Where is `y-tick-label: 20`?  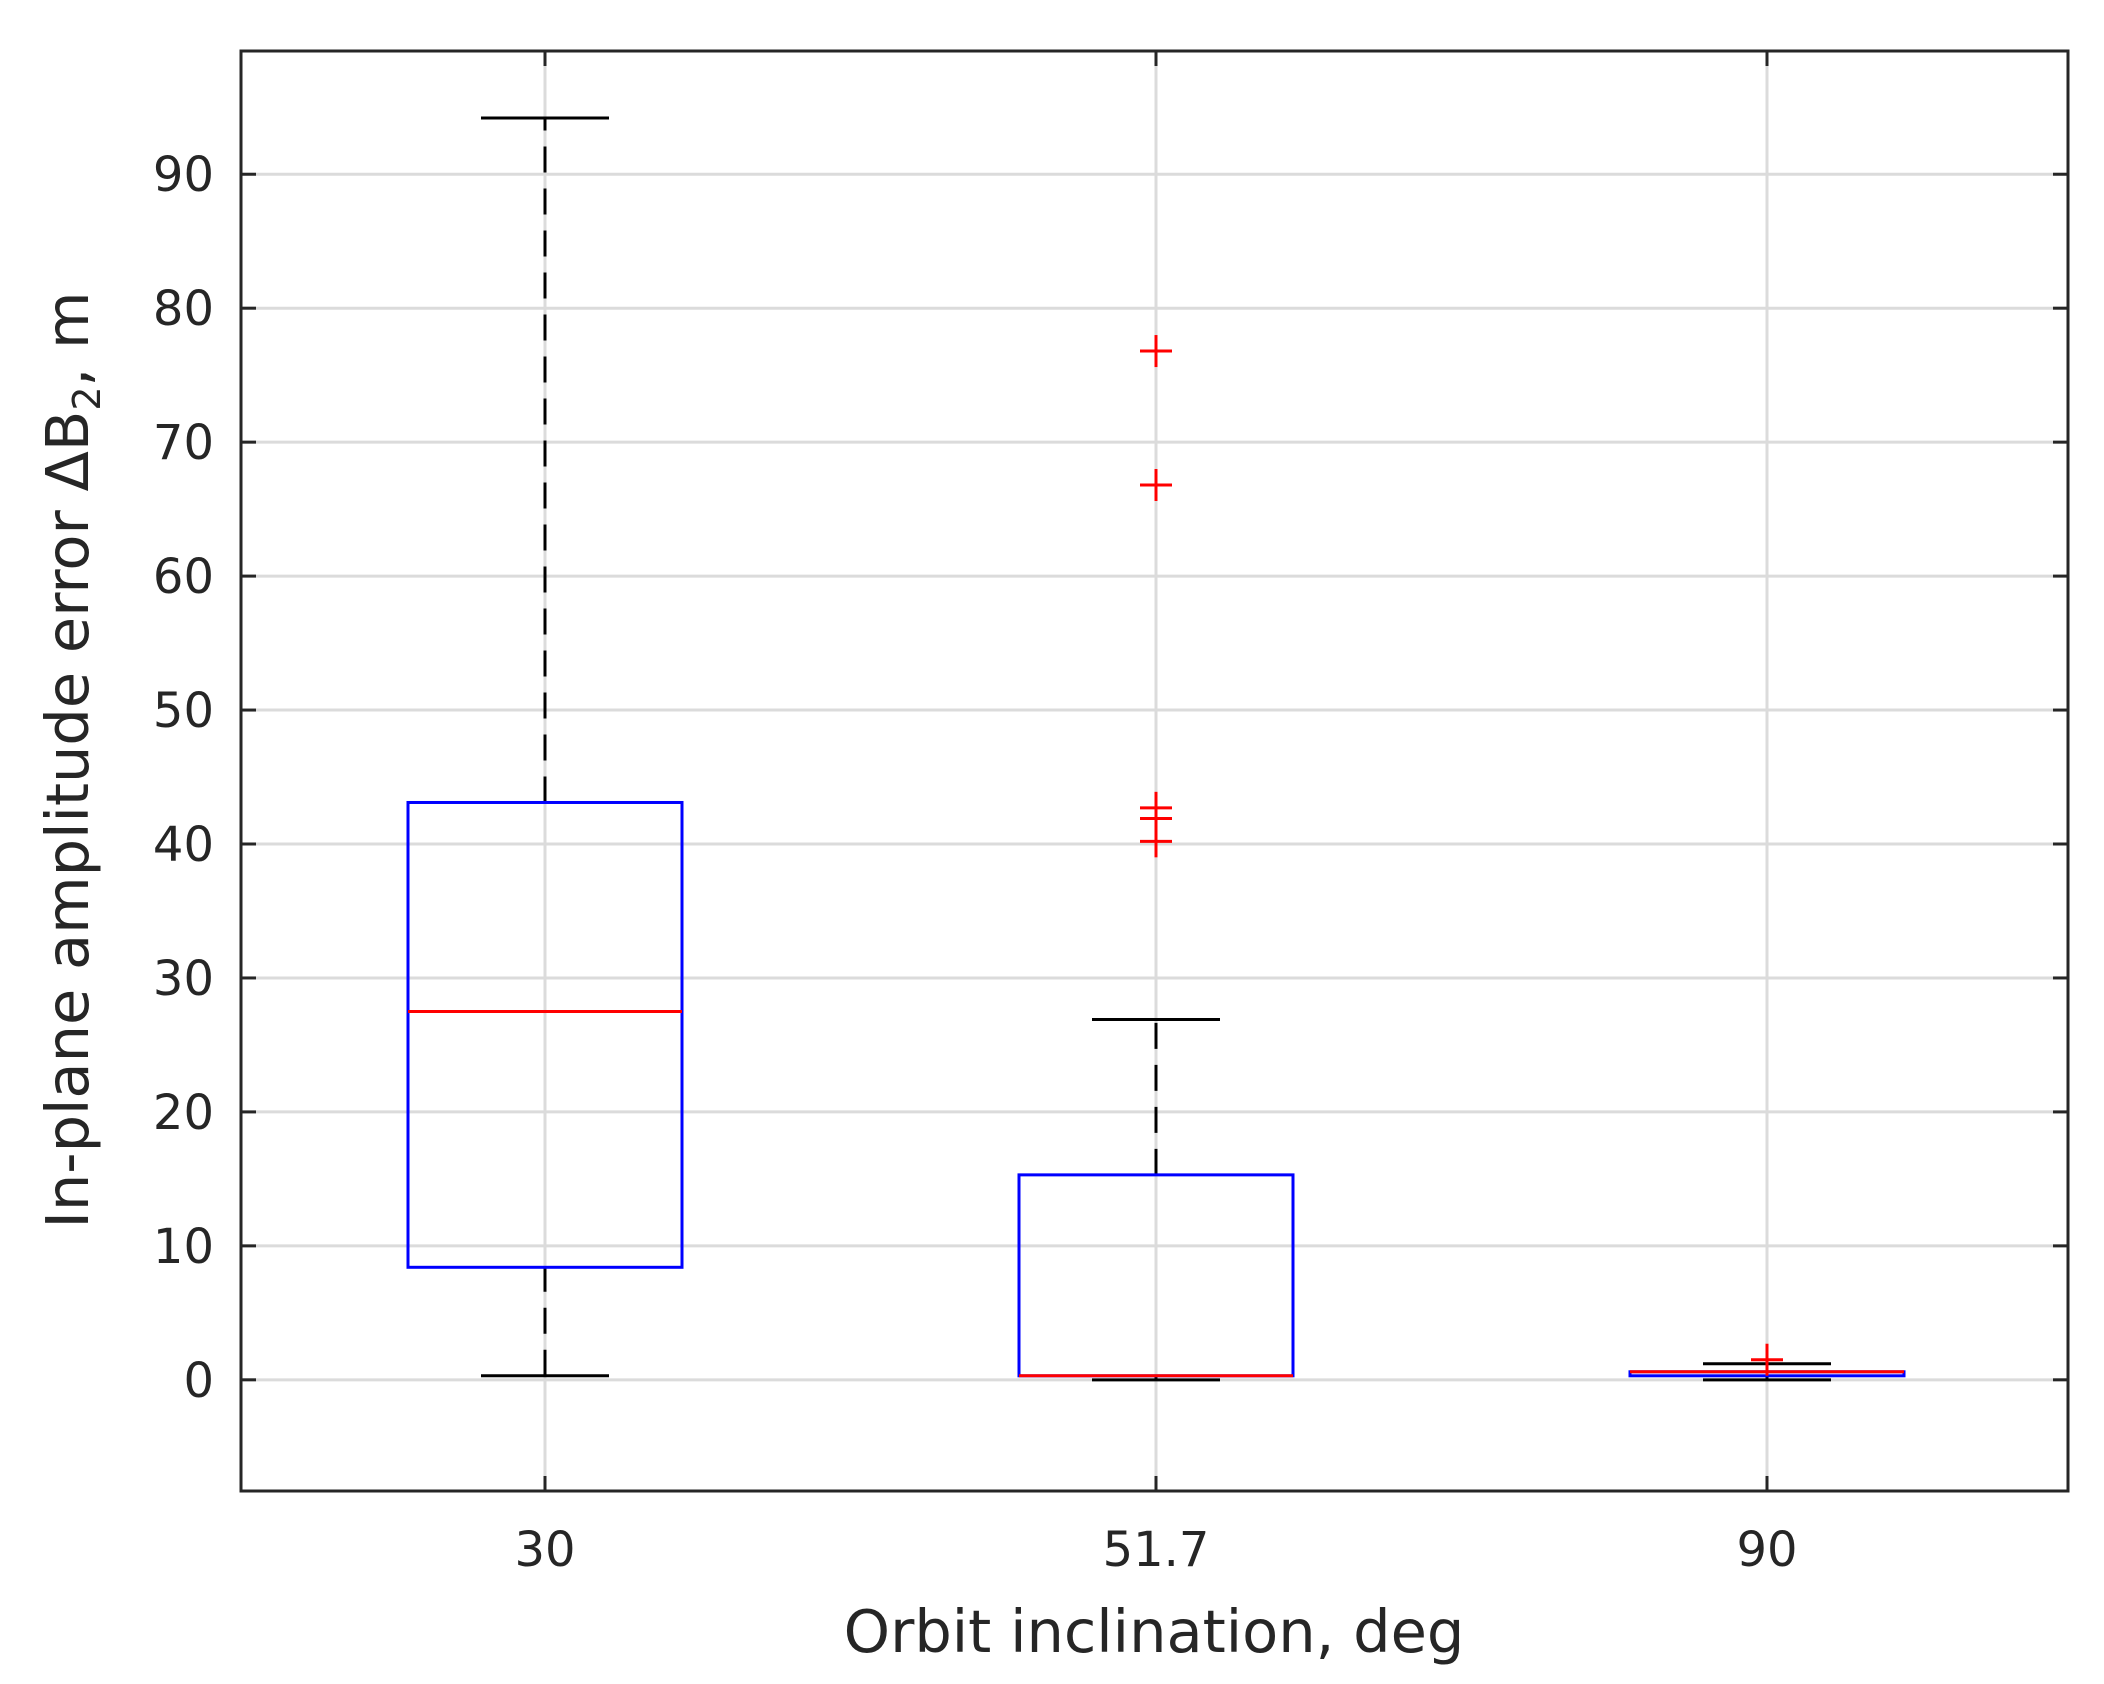 y-tick-label: 20 is located at coordinates (183, 1113).